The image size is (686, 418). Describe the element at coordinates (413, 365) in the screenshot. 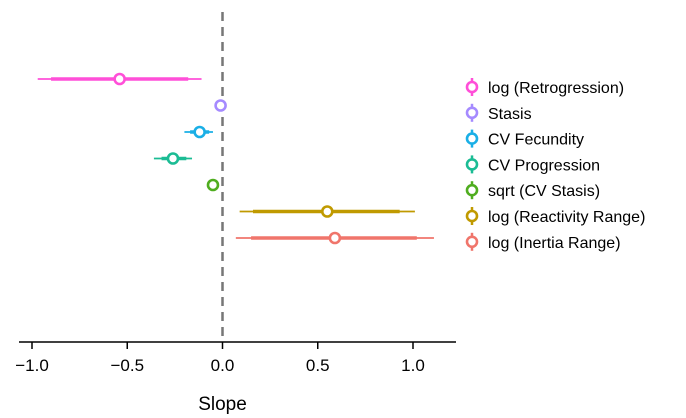

I see `x-tick-label: 1.0` at that location.